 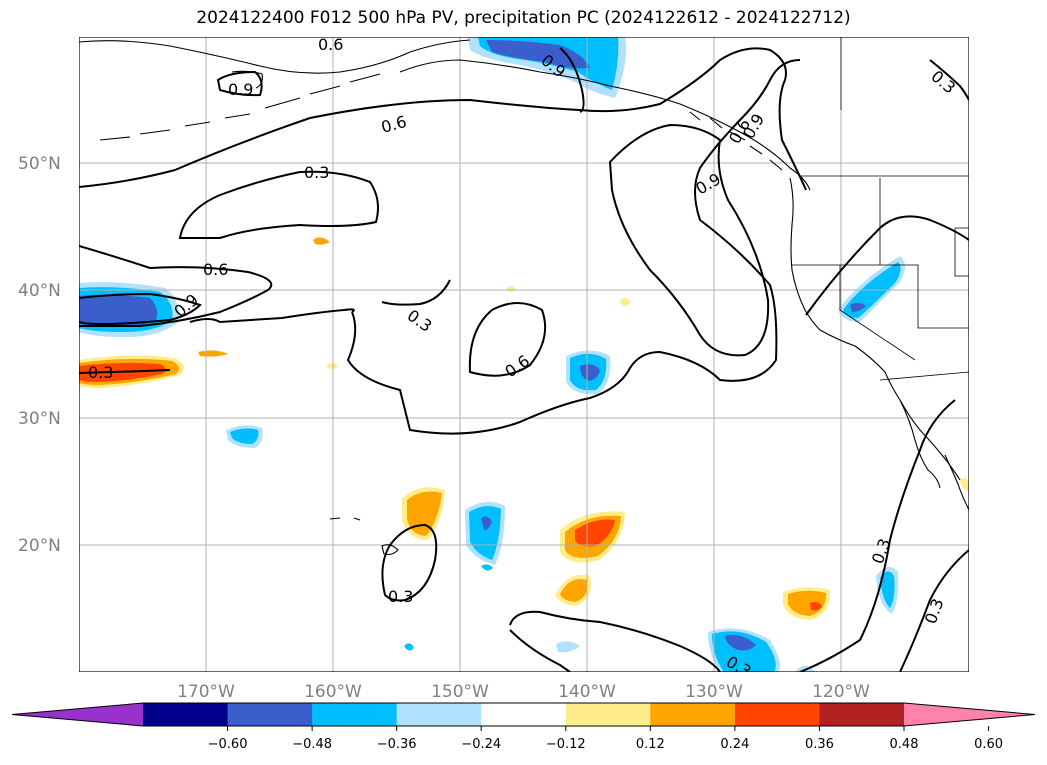 I want to click on contour-0.9-west, so click(x=140, y=309).